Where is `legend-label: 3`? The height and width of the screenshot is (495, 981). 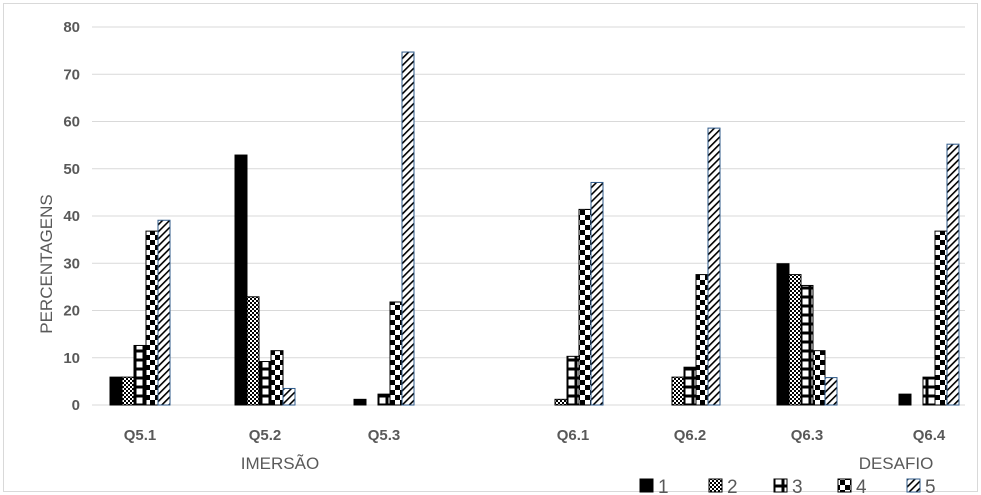 legend-label: 3 is located at coordinates (797, 486).